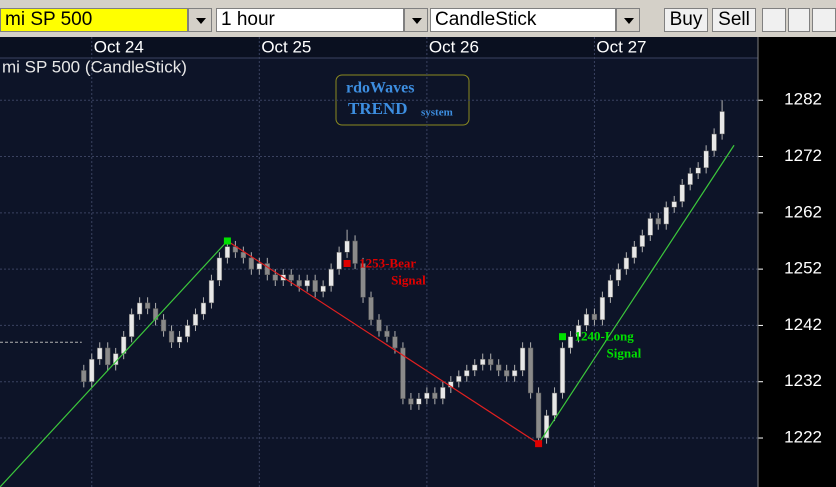 The image size is (836, 487). I want to click on y-tick-label: 1262, so click(803, 211).